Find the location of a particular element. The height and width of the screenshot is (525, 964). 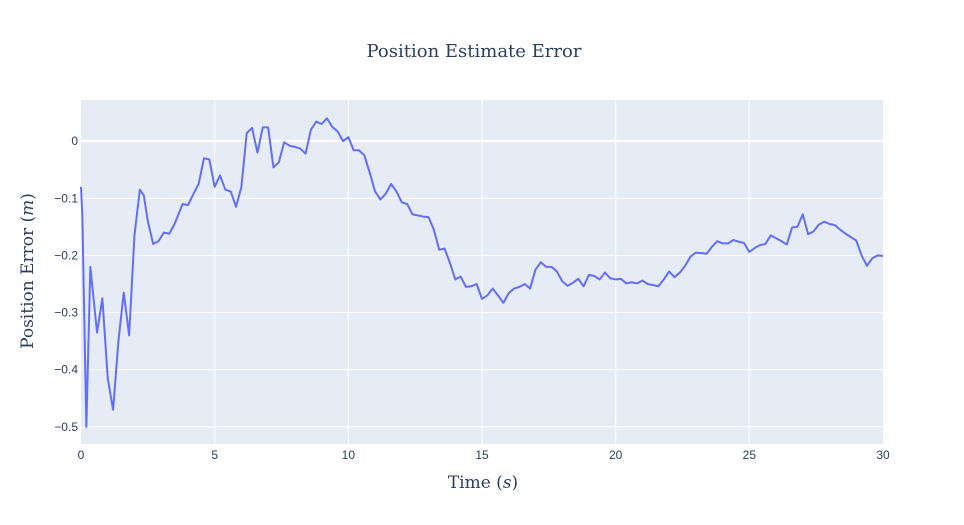

y-tick-label: 0 is located at coordinates (74, 141).